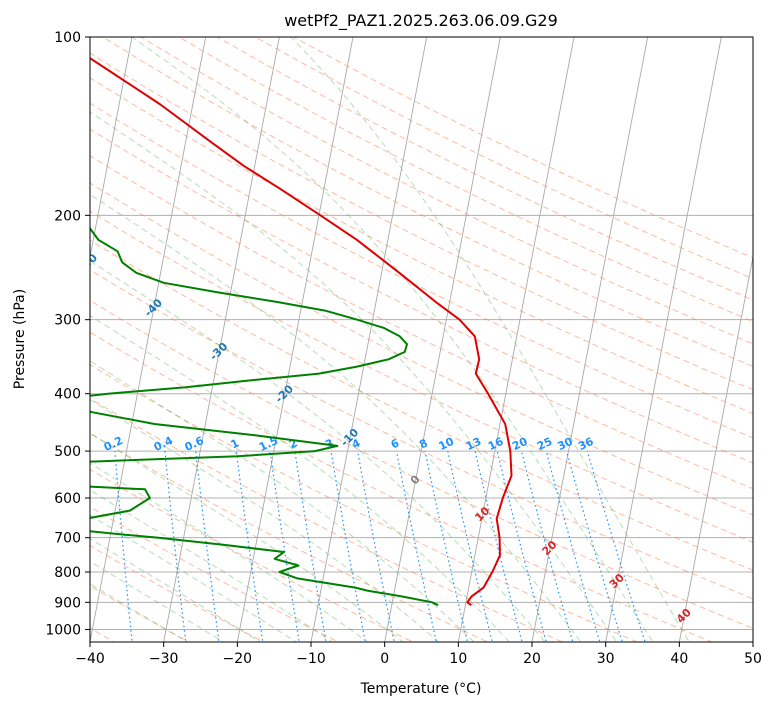 This screenshot has width=775, height=708. Describe the element at coordinates (418, 654) in the screenshot. I see `x-axis-ticks: −40 −30 −20 −10 0 10 20 30 40 50` at that location.